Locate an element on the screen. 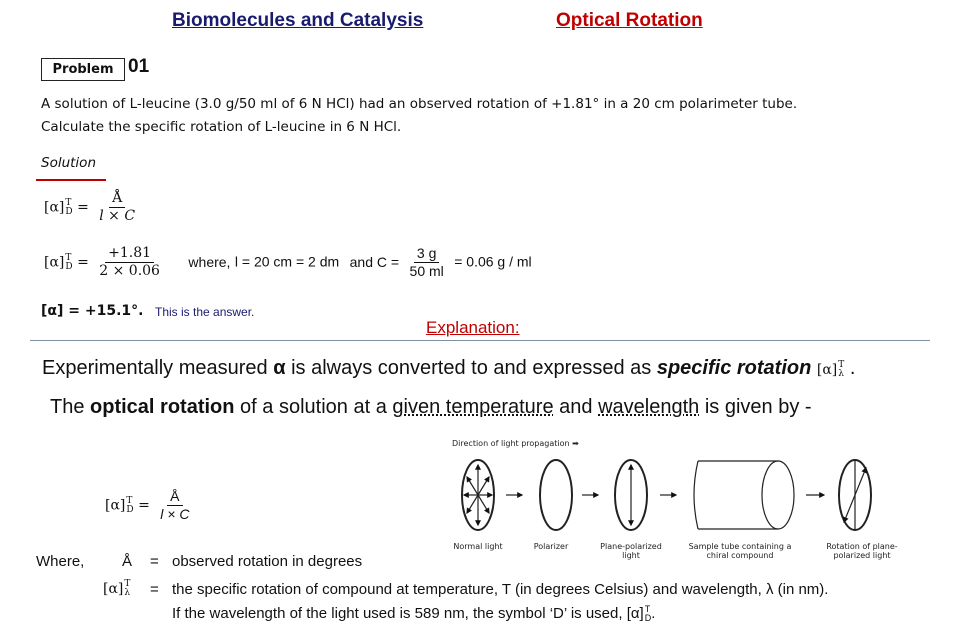 The width and height of the screenshot is (960, 630). answer-note: This is the answer. is located at coordinates (205, 312).